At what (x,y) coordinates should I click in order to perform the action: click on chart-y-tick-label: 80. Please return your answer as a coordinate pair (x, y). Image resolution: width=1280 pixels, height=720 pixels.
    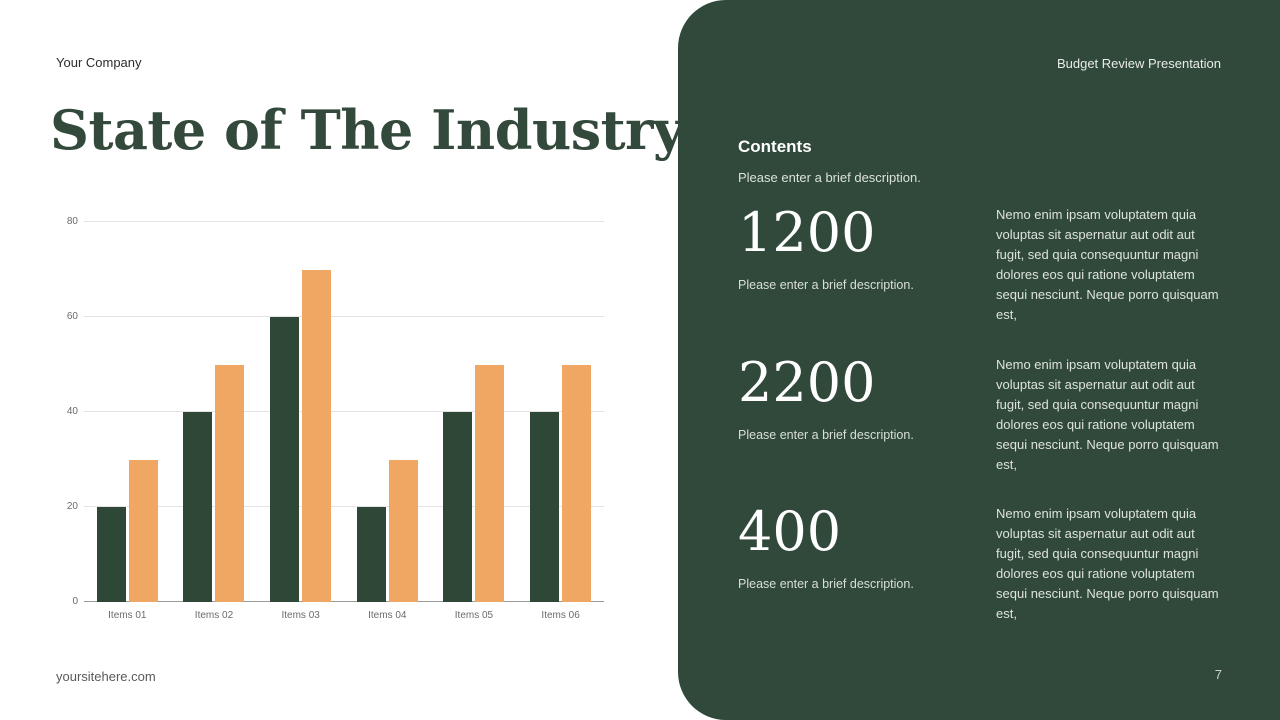
    Looking at the image, I should click on (72, 221).